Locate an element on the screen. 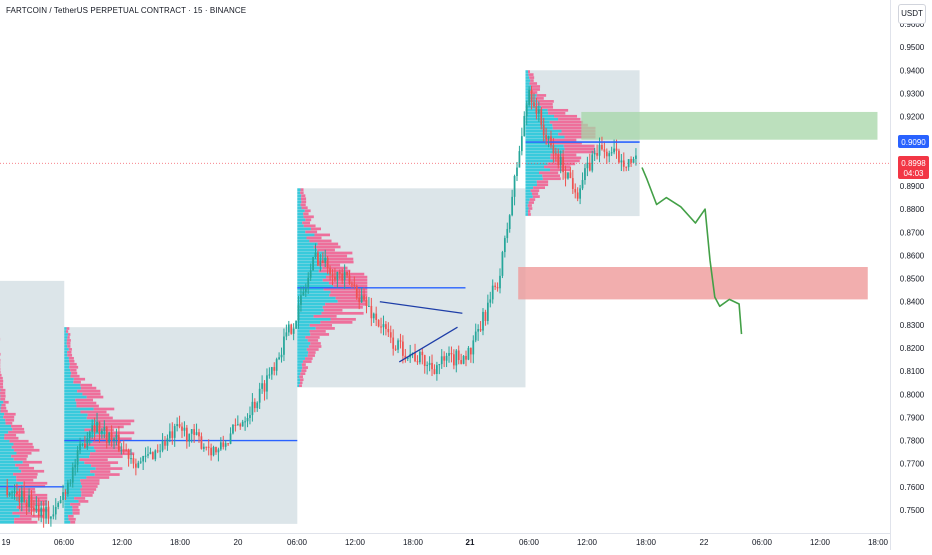 This screenshot has height=555, width=932. price-tick-label: 0.9300 is located at coordinates (912, 93).